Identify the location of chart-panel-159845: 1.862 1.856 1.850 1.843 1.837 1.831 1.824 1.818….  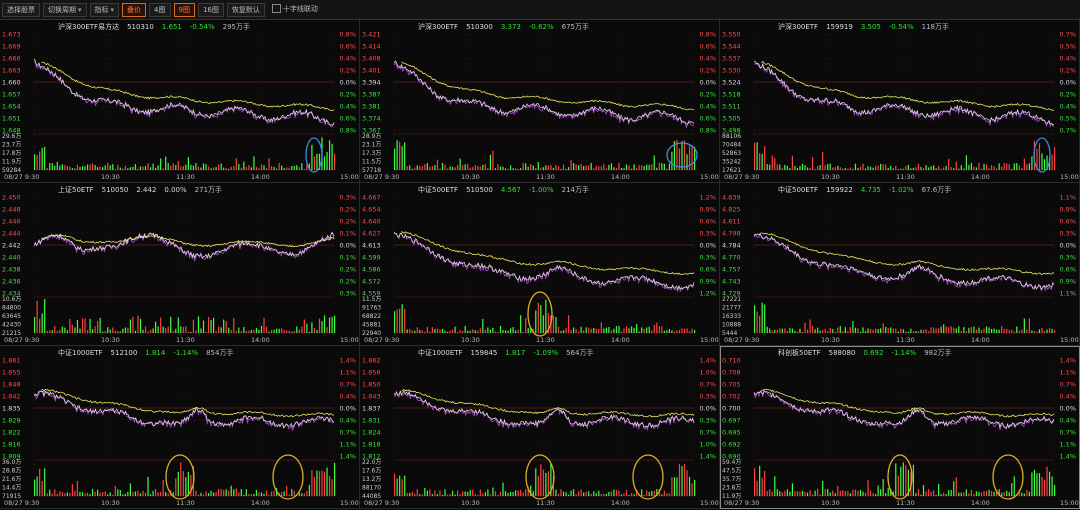
(540, 427).